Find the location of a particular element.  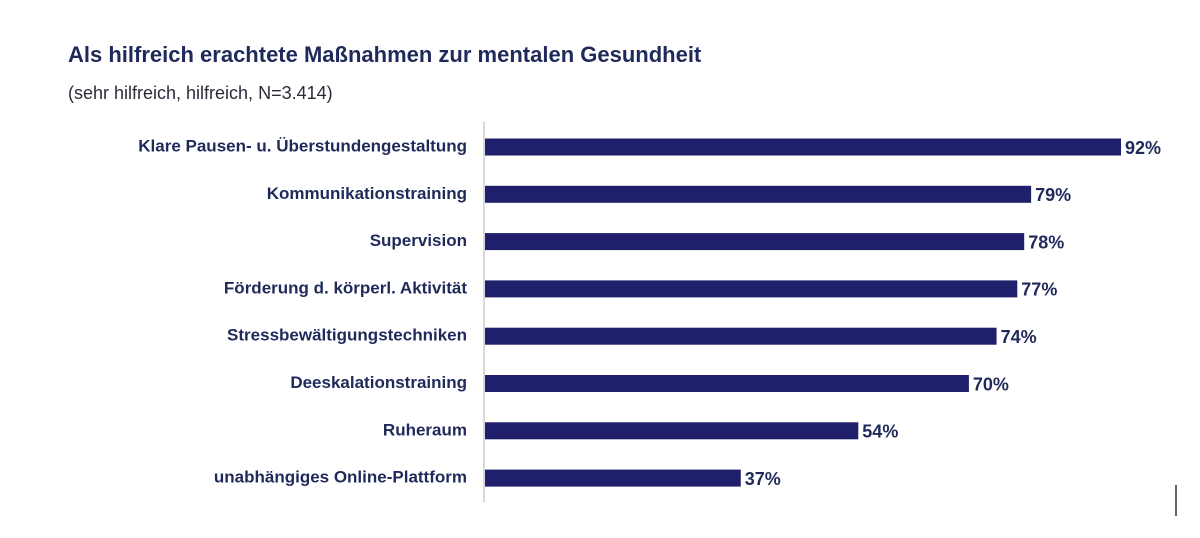

value-label: 92% is located at coordinates (1143, 148).